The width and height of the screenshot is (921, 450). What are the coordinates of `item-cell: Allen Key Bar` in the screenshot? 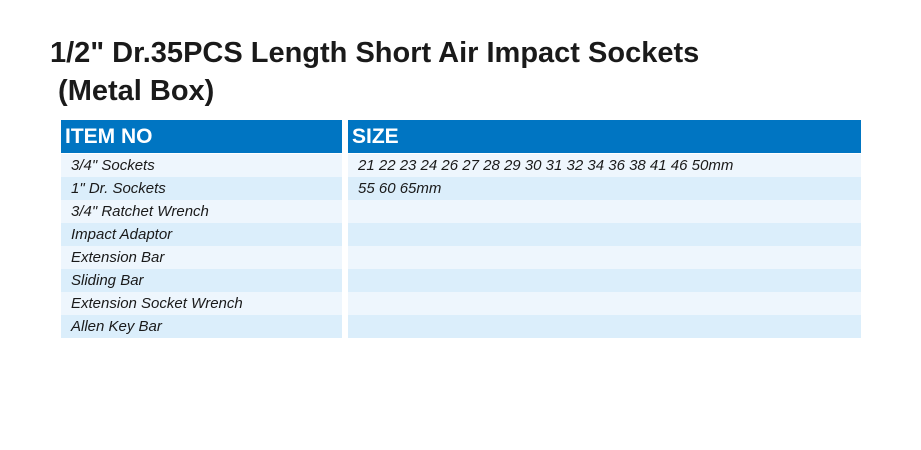 It's located at (201, 326).